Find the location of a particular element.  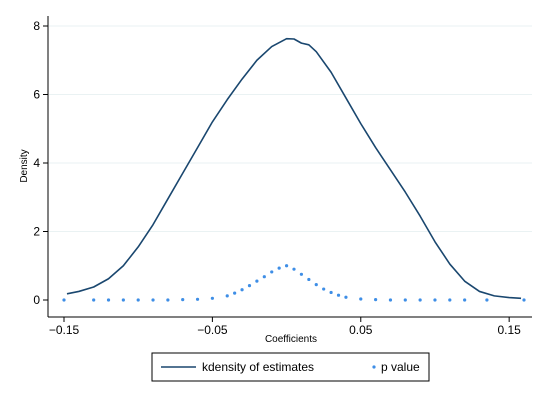

x-axis-label: Coefficients is located at coordinates (291, 339).